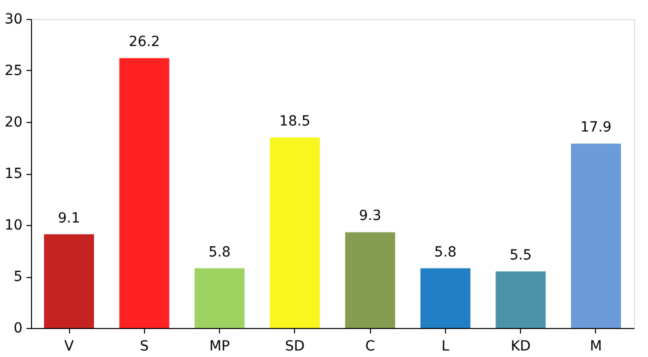  What do you see at coordinates (520, 346) in the screenshot?
I see `x-tick-label: KD` at bounding box center [520, 346].